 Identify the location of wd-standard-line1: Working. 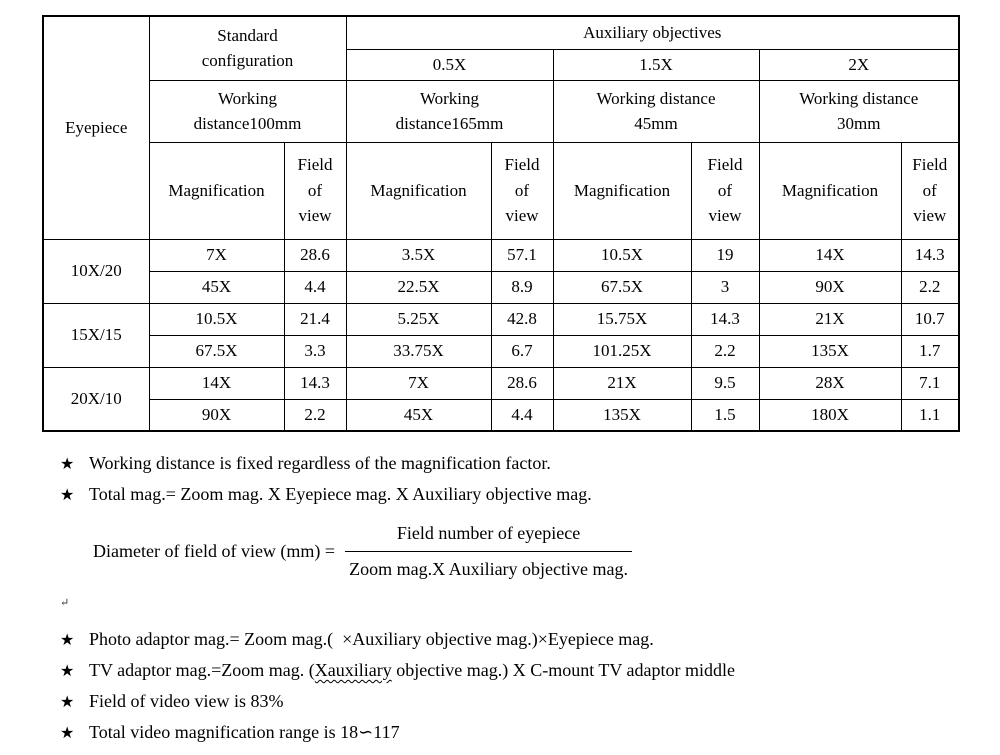
(247, 98).